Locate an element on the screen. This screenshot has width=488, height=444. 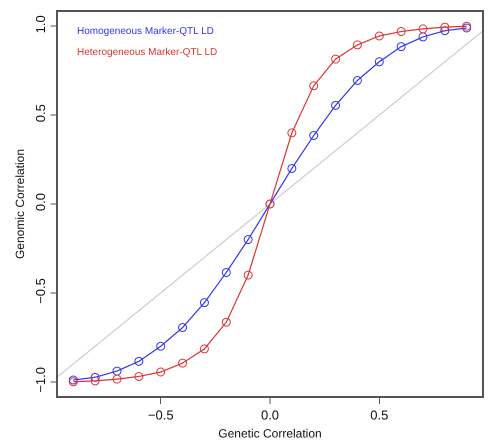
y-axis-title: Genomic Correlation is located at coordinates (19, 204).